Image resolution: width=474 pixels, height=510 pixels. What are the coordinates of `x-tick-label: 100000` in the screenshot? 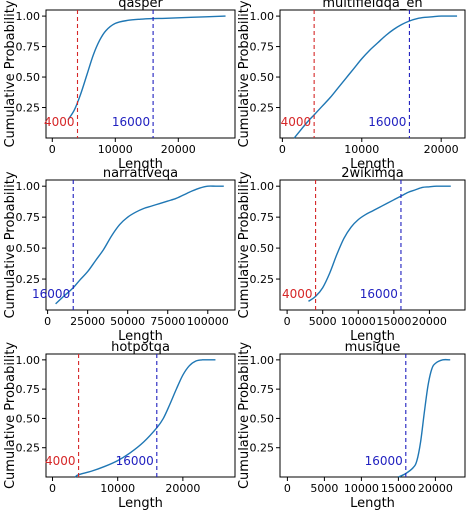 It's located at (208, 321).